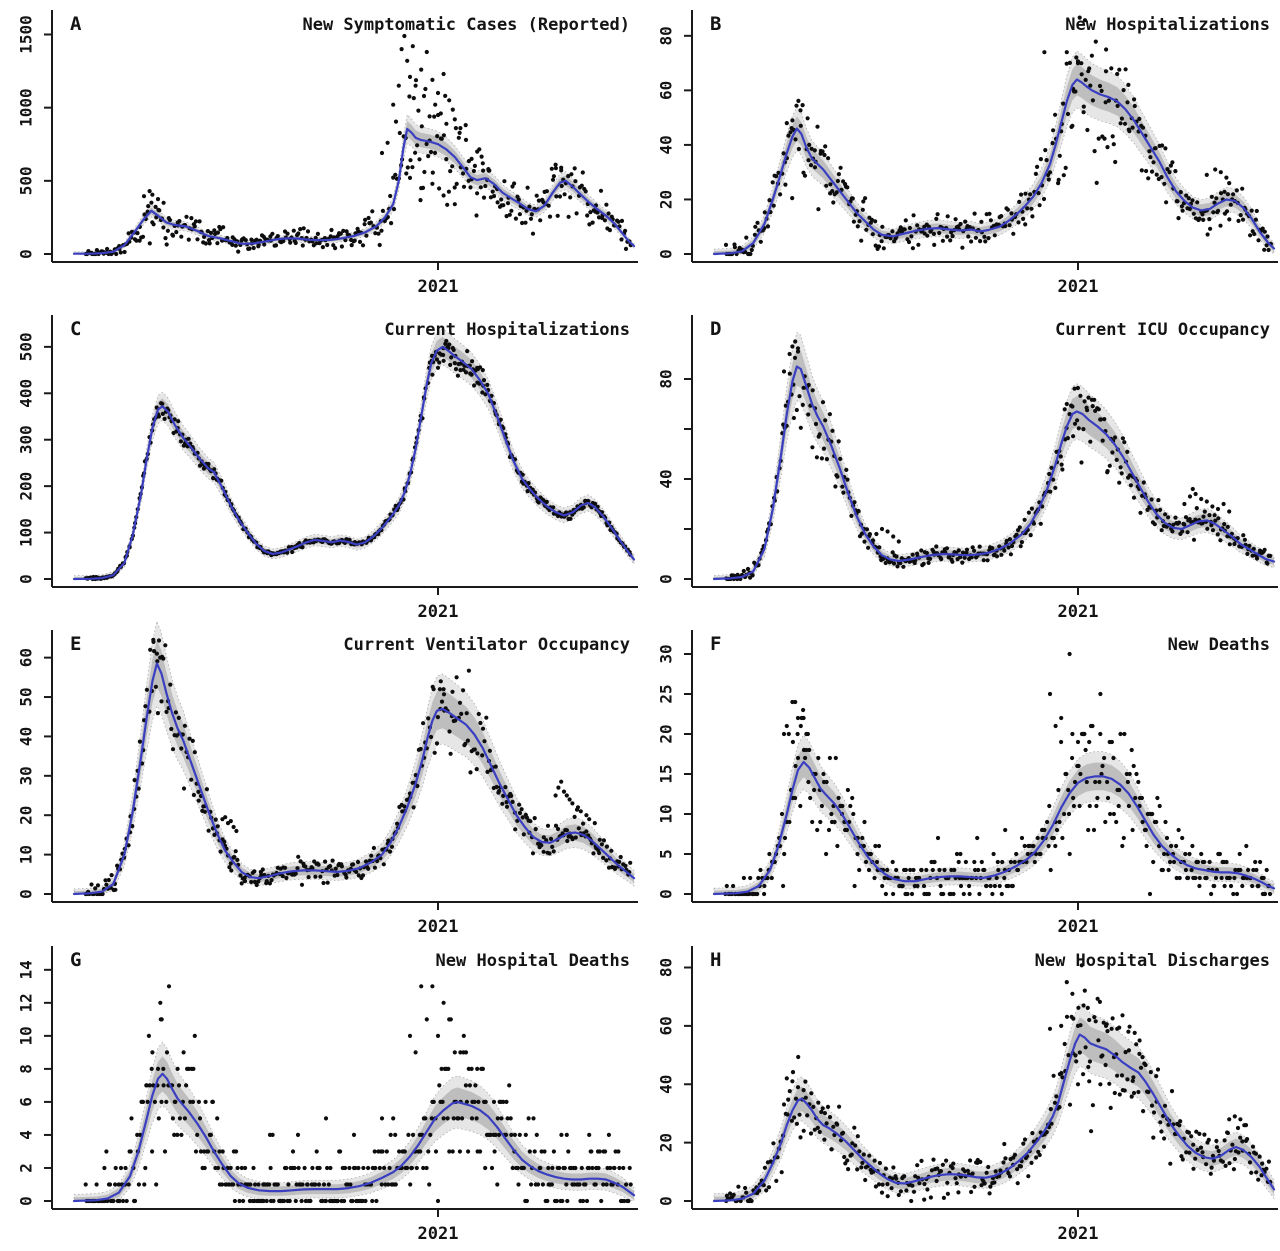 This screenshot has height=1251, width=1280. What do you see at coordinates (354, 454) in the screenshot?
I see `confidence-band-outer` at bounding box center [354, 454].